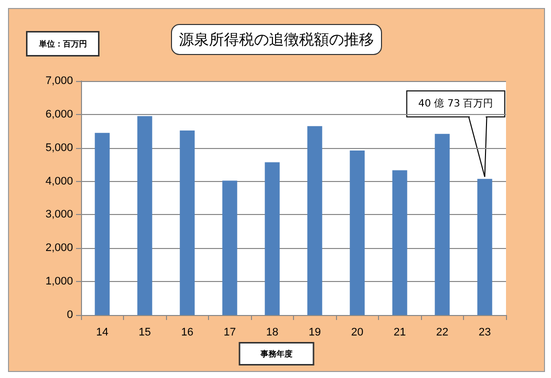  Describe the element at coordinates (59, 181) in the screenshot. I see `y-tick-label: 4,000` at that location.